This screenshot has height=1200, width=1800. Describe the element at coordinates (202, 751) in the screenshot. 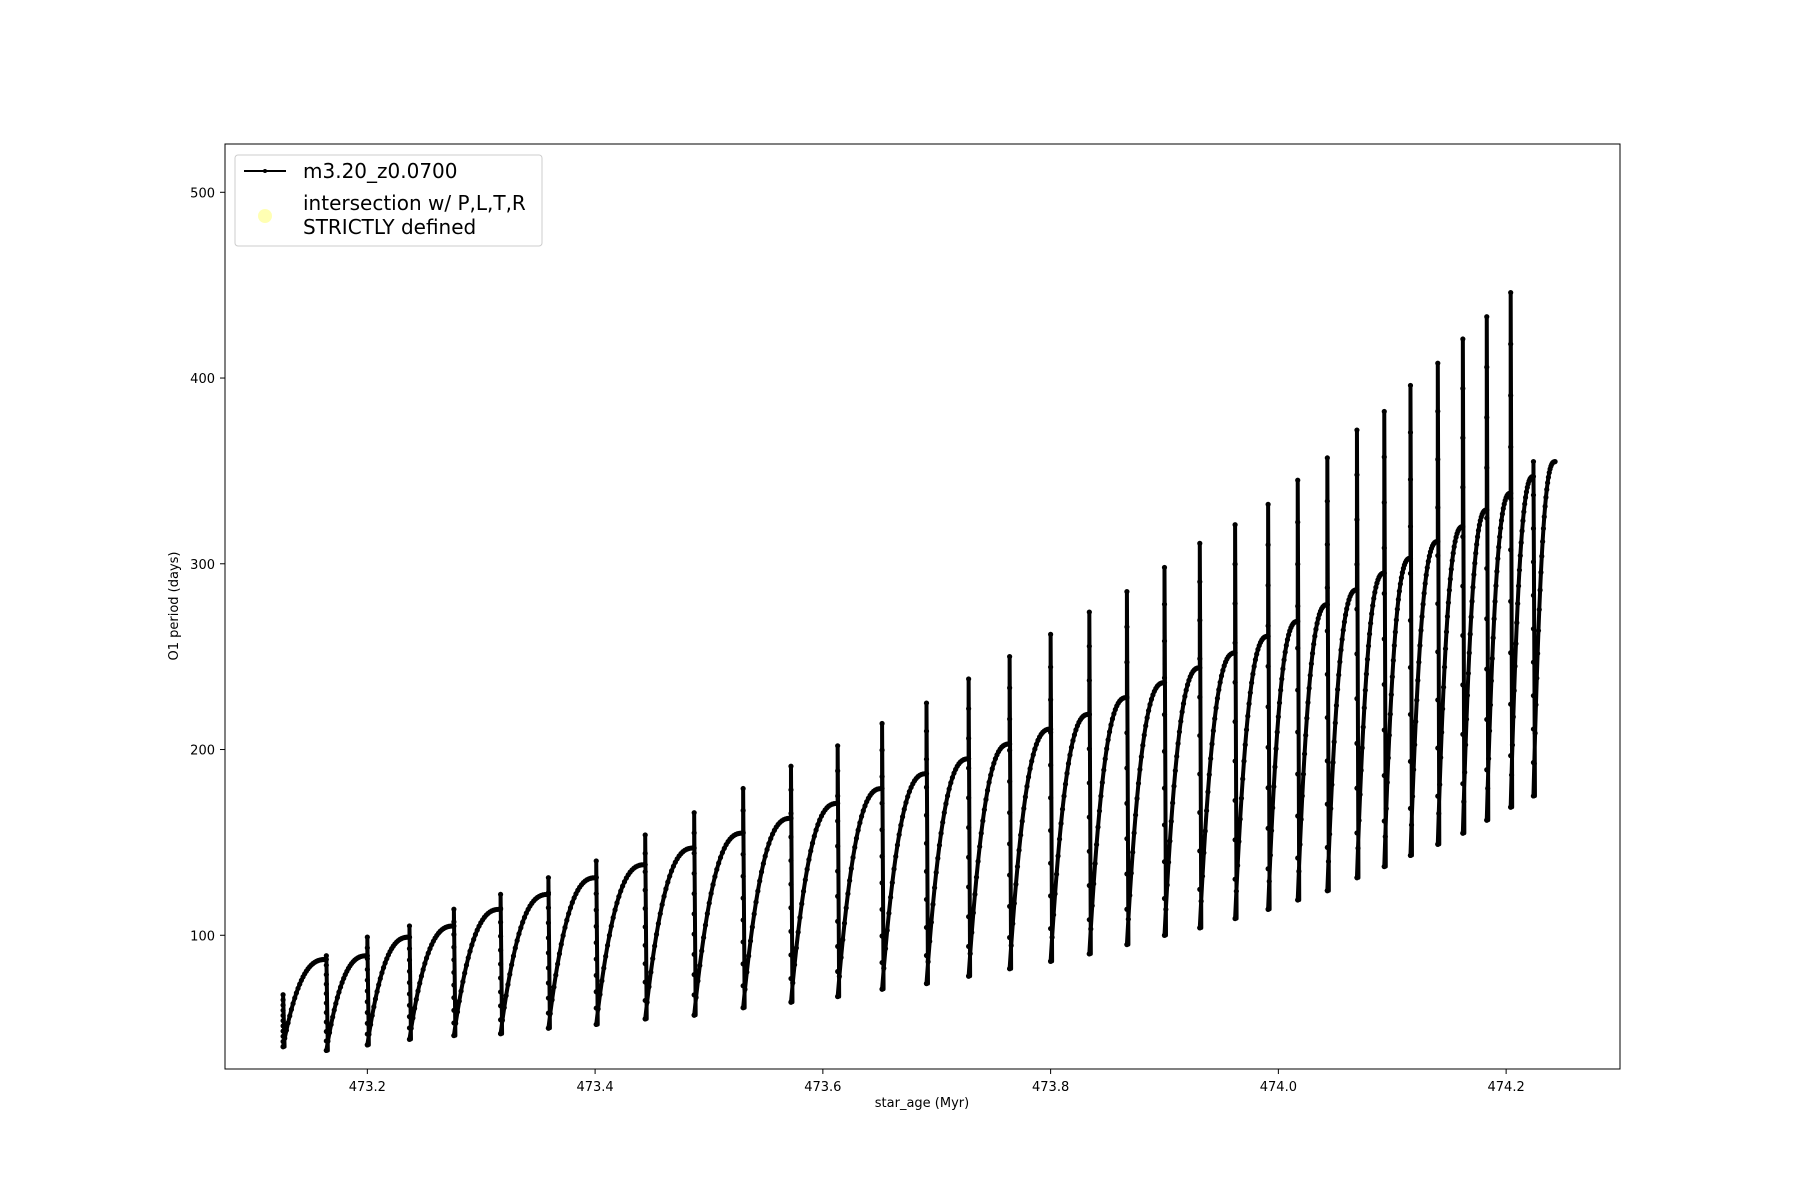

I see `y-tick-label: 200` at that location.